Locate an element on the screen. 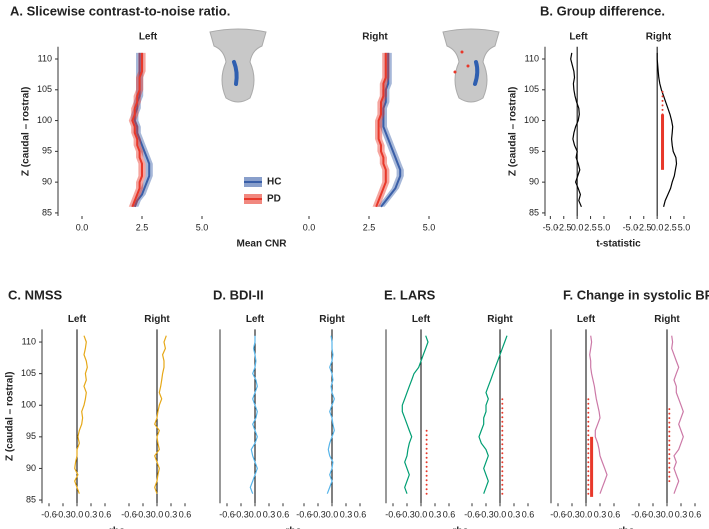 The height and width of the screenshot is (529, 709). x-tick-label: -2.5 is located at coordinates (644, 227).